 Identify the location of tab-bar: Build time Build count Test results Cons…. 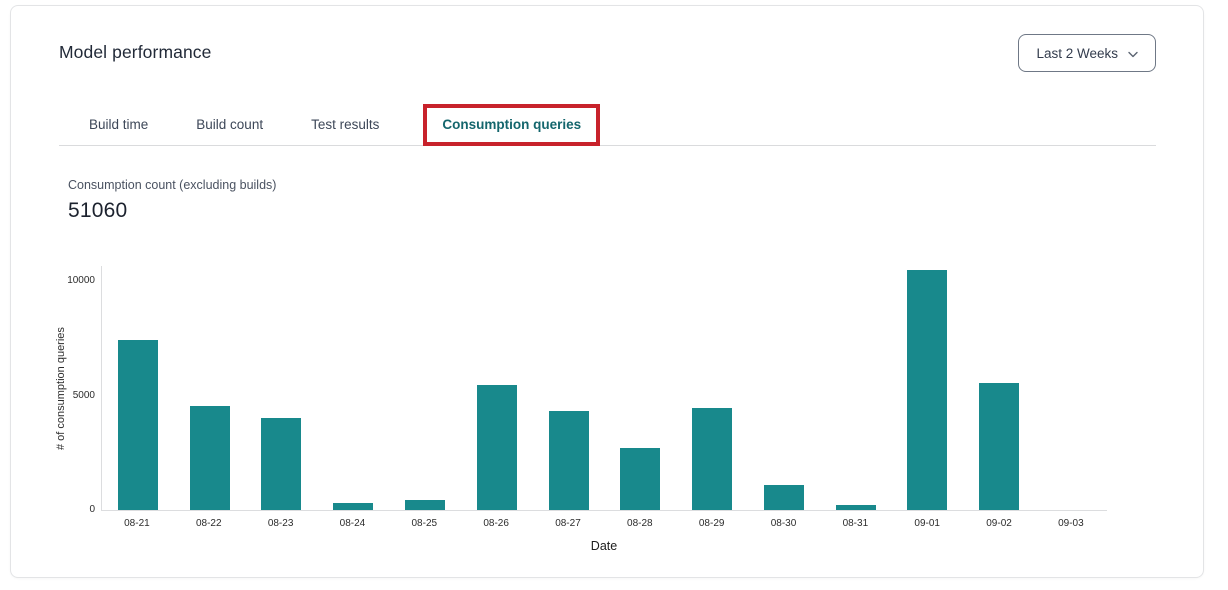
(607, 125).